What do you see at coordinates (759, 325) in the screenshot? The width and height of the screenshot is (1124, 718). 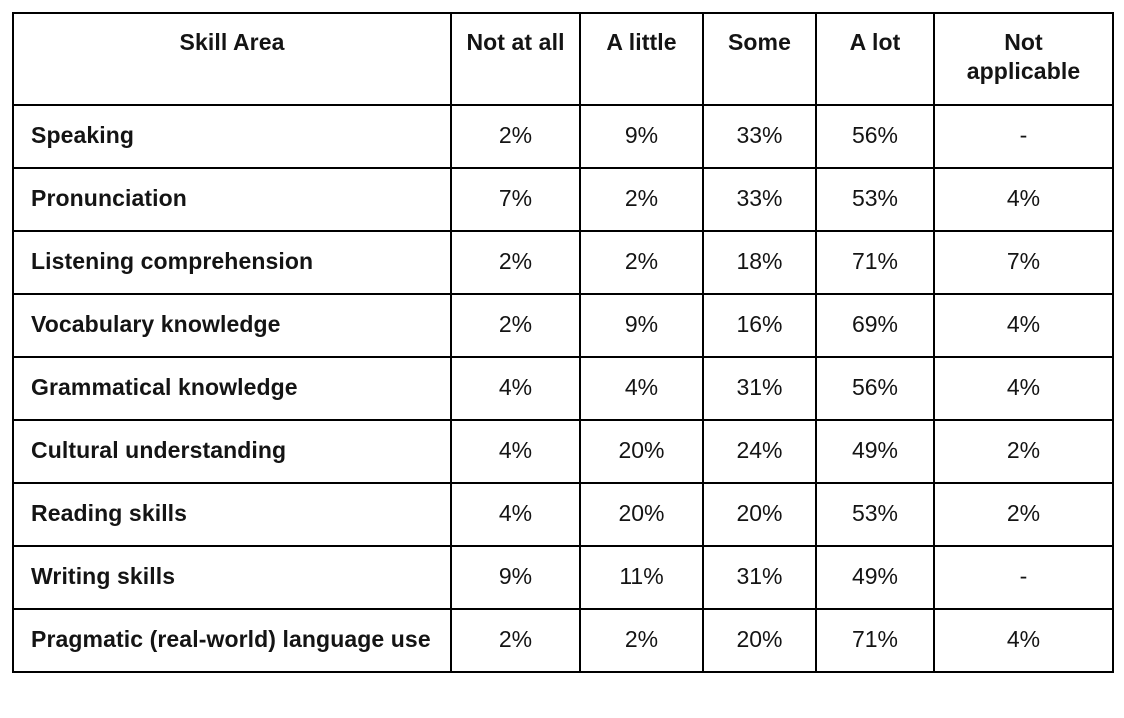 I see `value-cell: 16%` at bounding box center [759, 325].